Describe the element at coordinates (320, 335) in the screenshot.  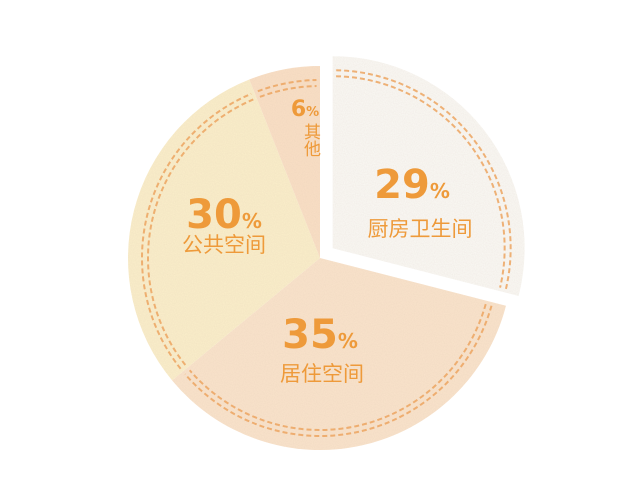
I see `slice-label-living-value: 35%` at that location.